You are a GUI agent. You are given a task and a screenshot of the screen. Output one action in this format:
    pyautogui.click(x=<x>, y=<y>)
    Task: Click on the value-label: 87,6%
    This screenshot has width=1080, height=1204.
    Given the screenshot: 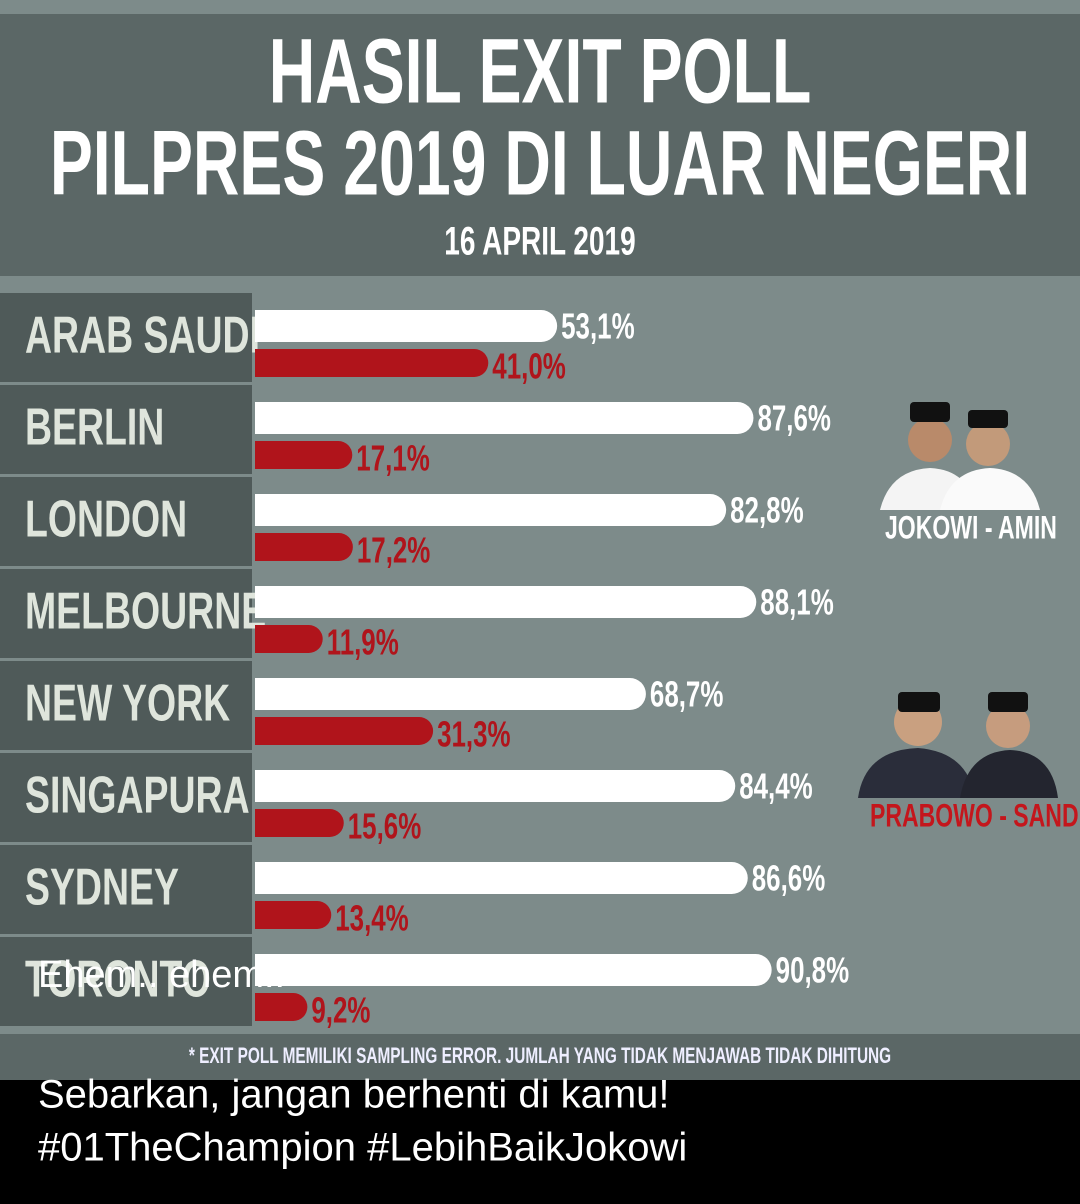 What is the action you would take?
    pyautogui.click(x=794, y=418)
    